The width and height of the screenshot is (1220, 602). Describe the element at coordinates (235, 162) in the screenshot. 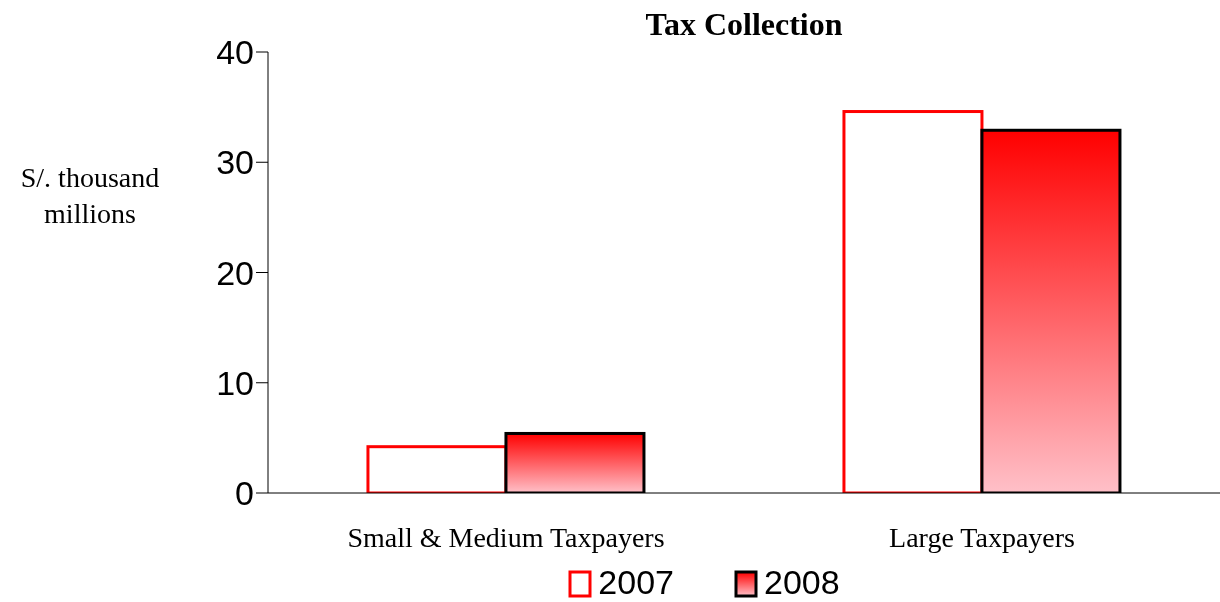

I see `y-tick-label: 30` at that location.